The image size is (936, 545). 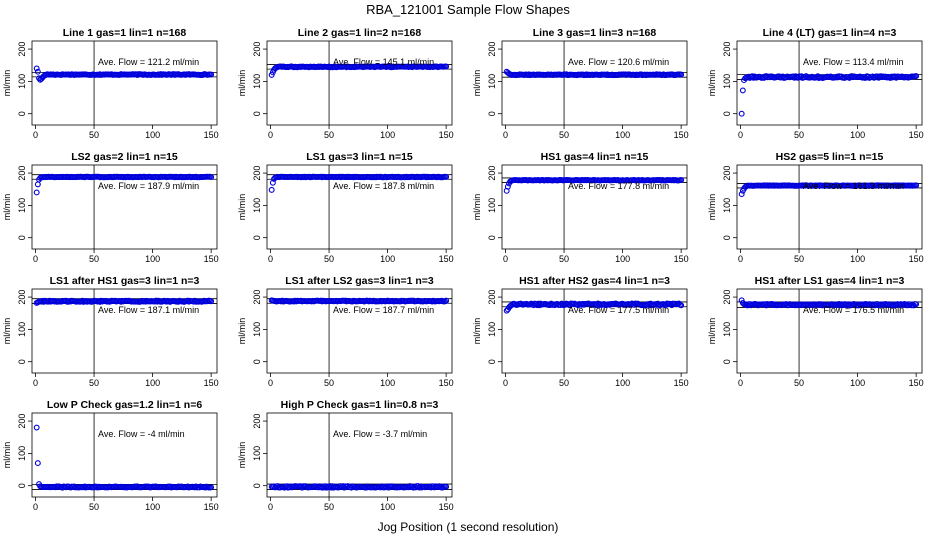 I want to click on average-flow-annotation: Ave. Flow = 145.1 ml/min, so click(x=383, y=62).